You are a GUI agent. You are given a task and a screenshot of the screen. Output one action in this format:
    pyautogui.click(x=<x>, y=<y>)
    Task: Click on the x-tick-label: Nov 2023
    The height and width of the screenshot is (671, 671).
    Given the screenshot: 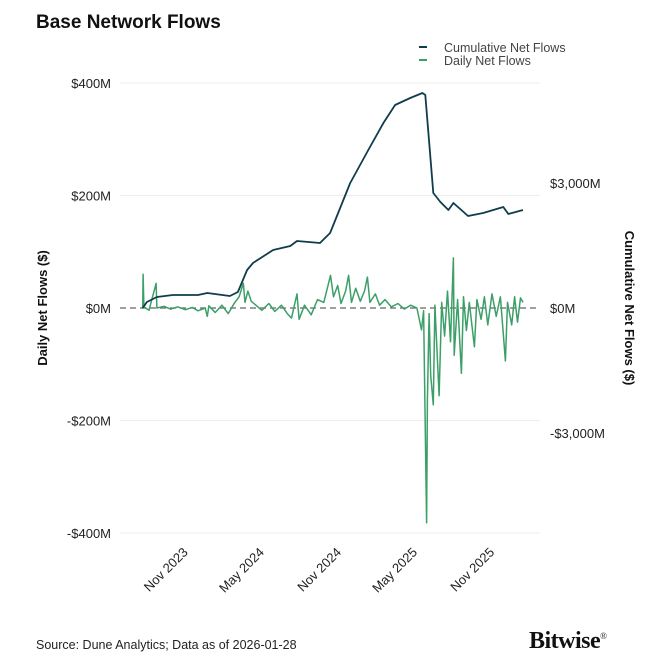 What is the action you would take?
    pyautogui.click(x=166, y=570)
    